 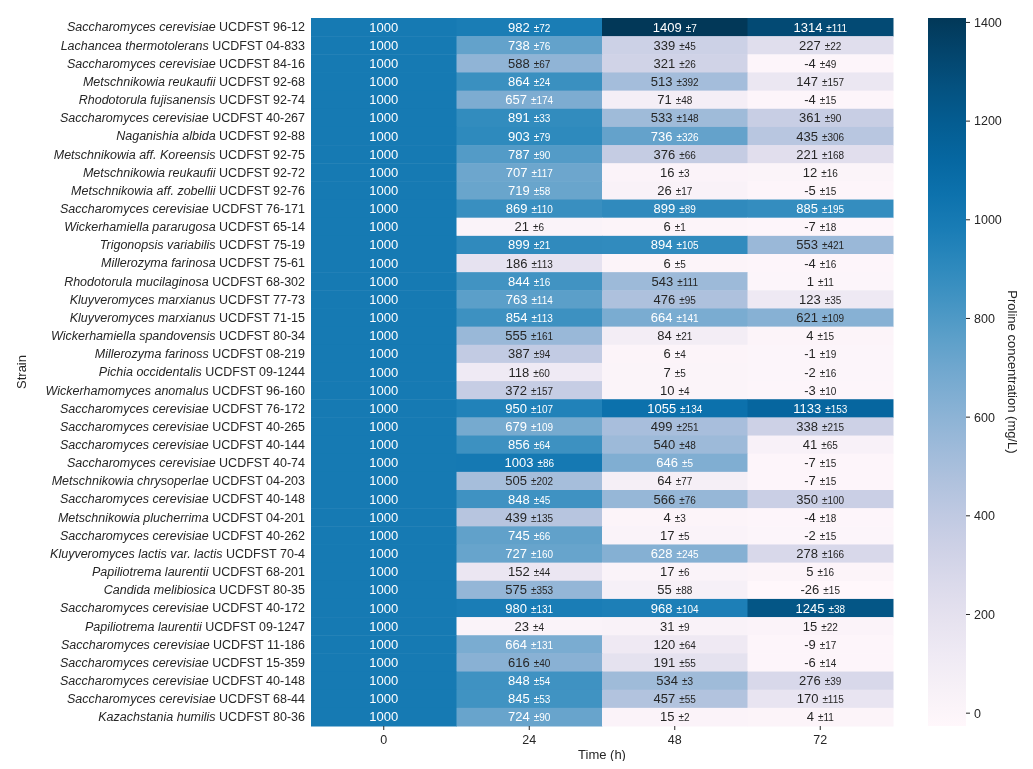 What do you see at coordinates (529, 499) in the screenshot?
I see `data-label: 848 ±45` at bounding box center [529, 499].